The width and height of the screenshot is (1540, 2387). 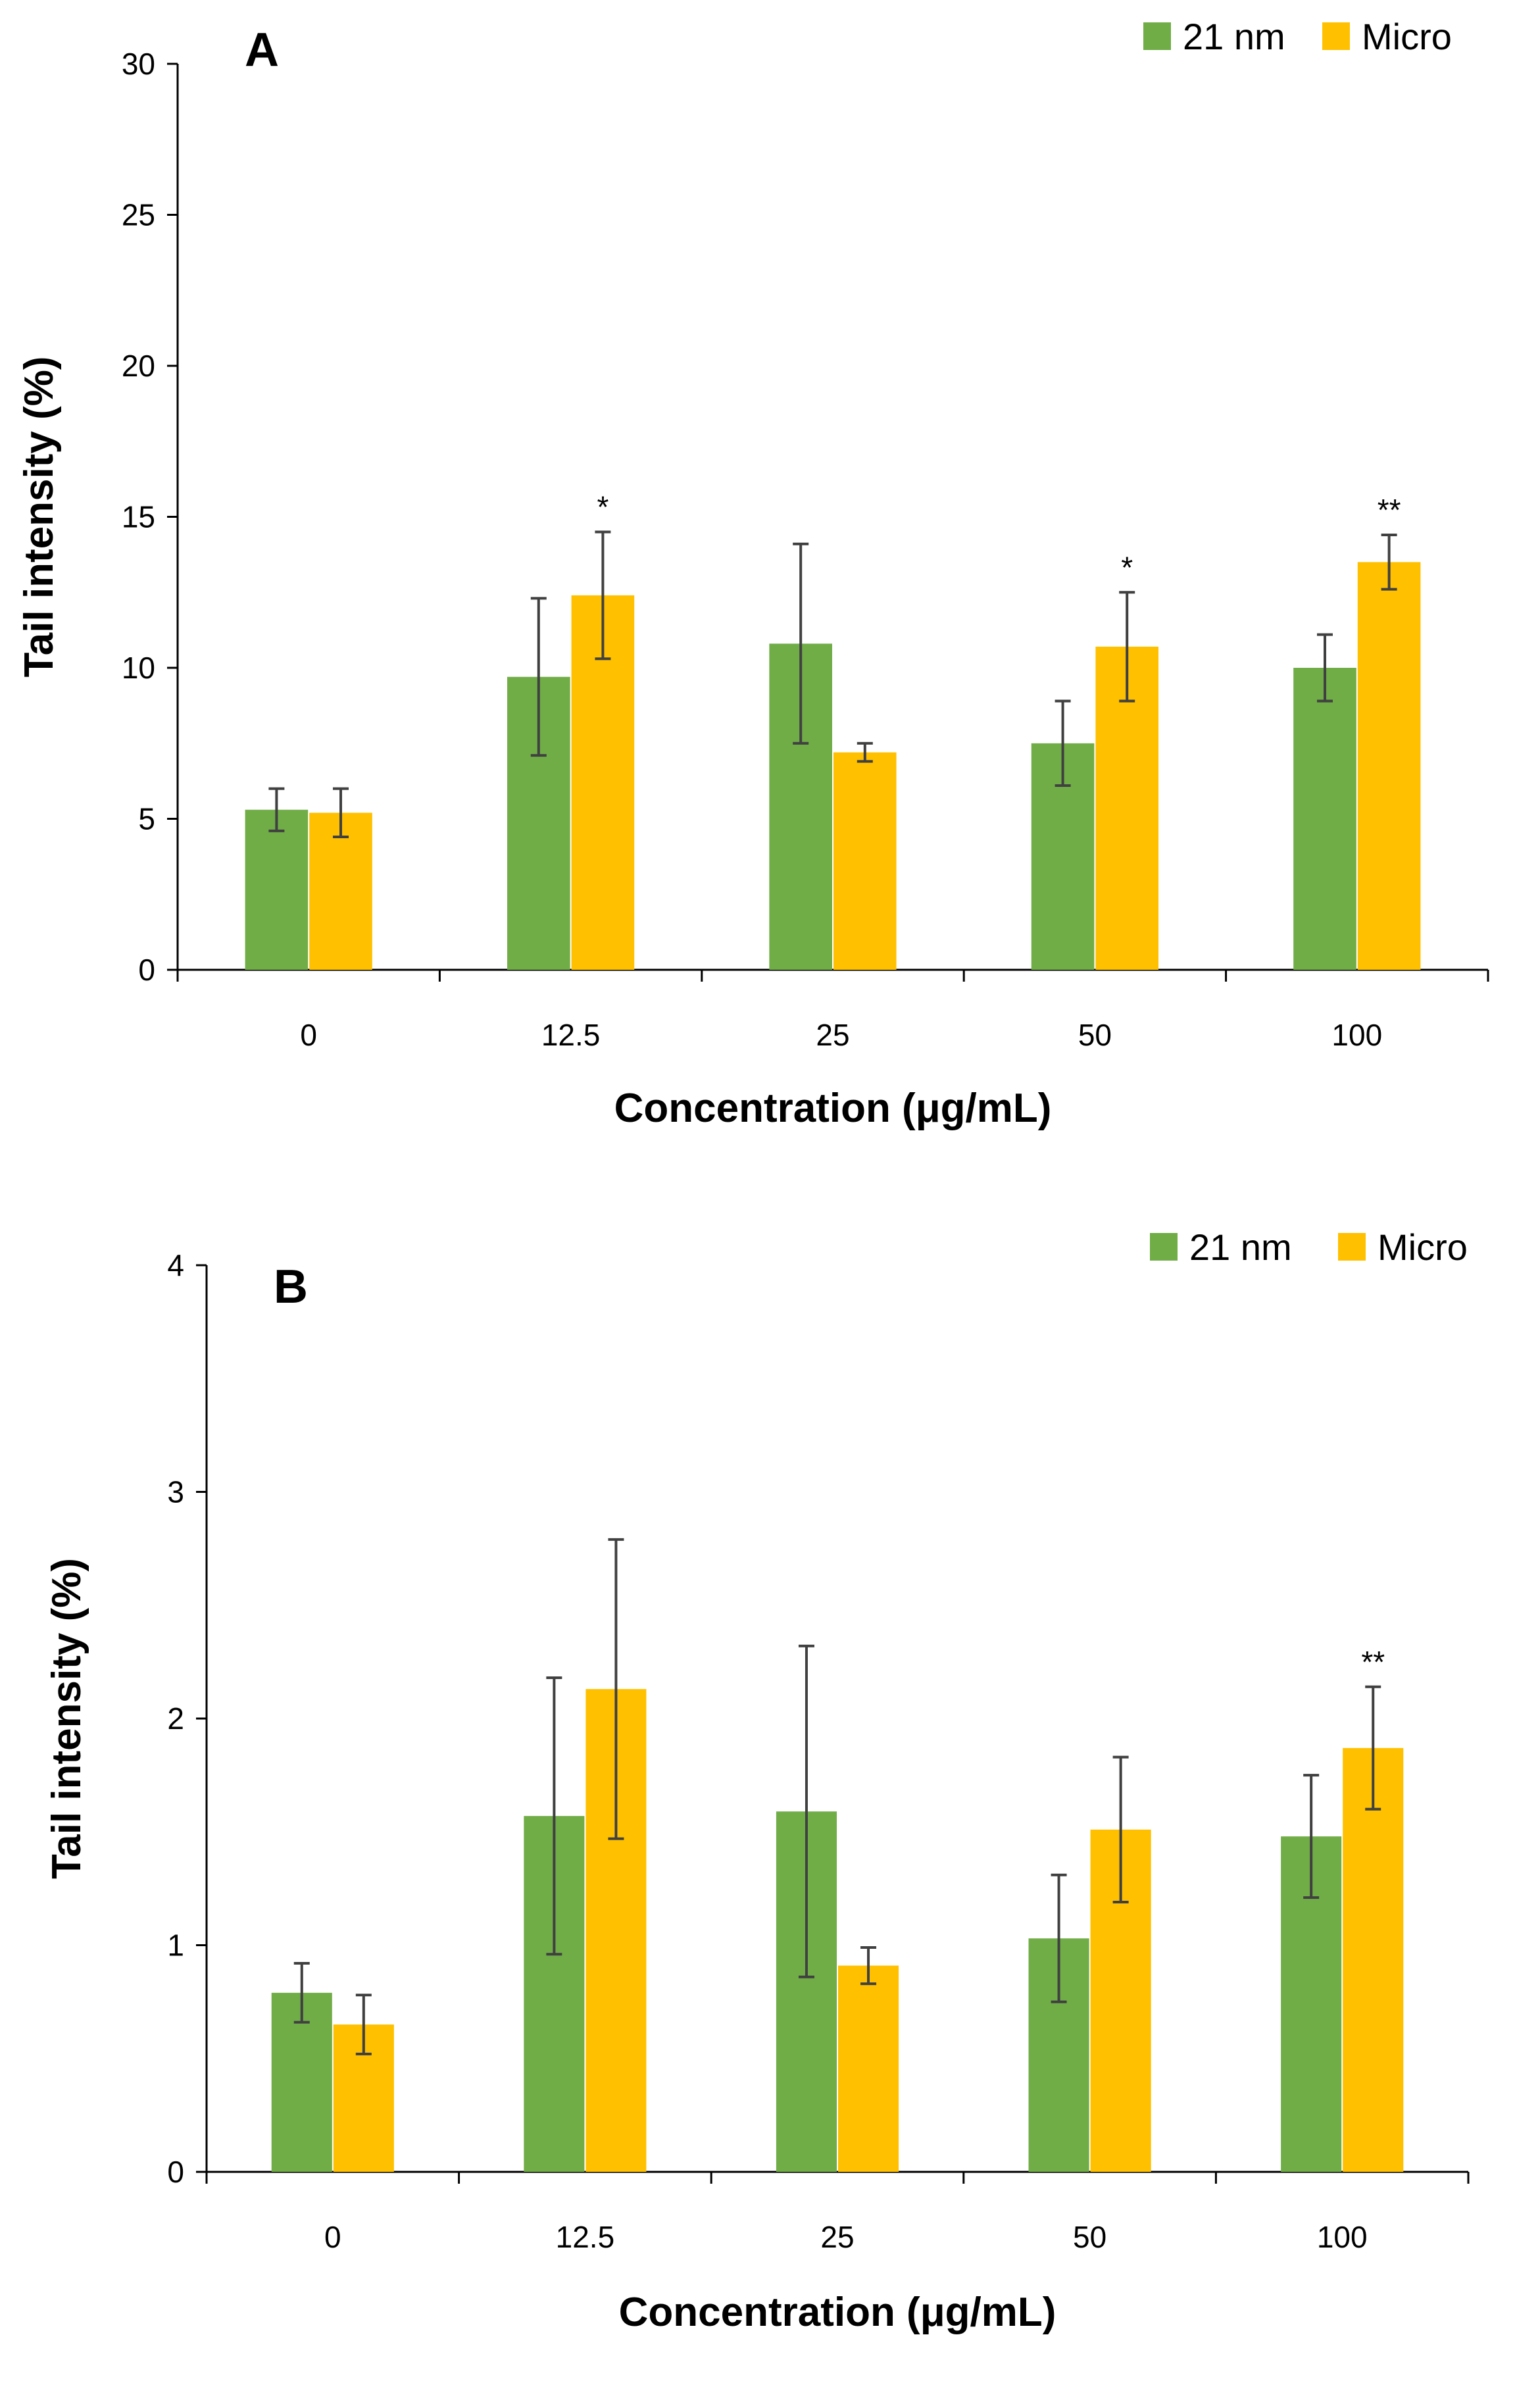 I want to click on y-tick-label: 2, so click(x=175, y=1718).